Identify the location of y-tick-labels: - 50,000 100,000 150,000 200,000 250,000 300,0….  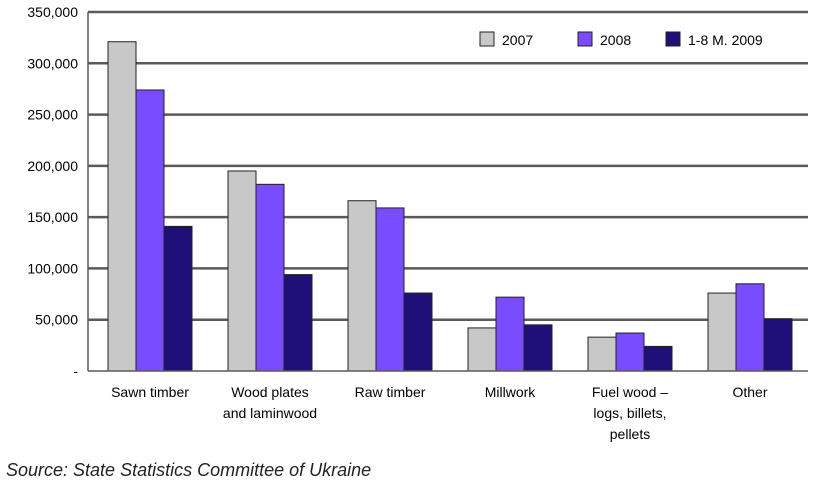
(52, 191).